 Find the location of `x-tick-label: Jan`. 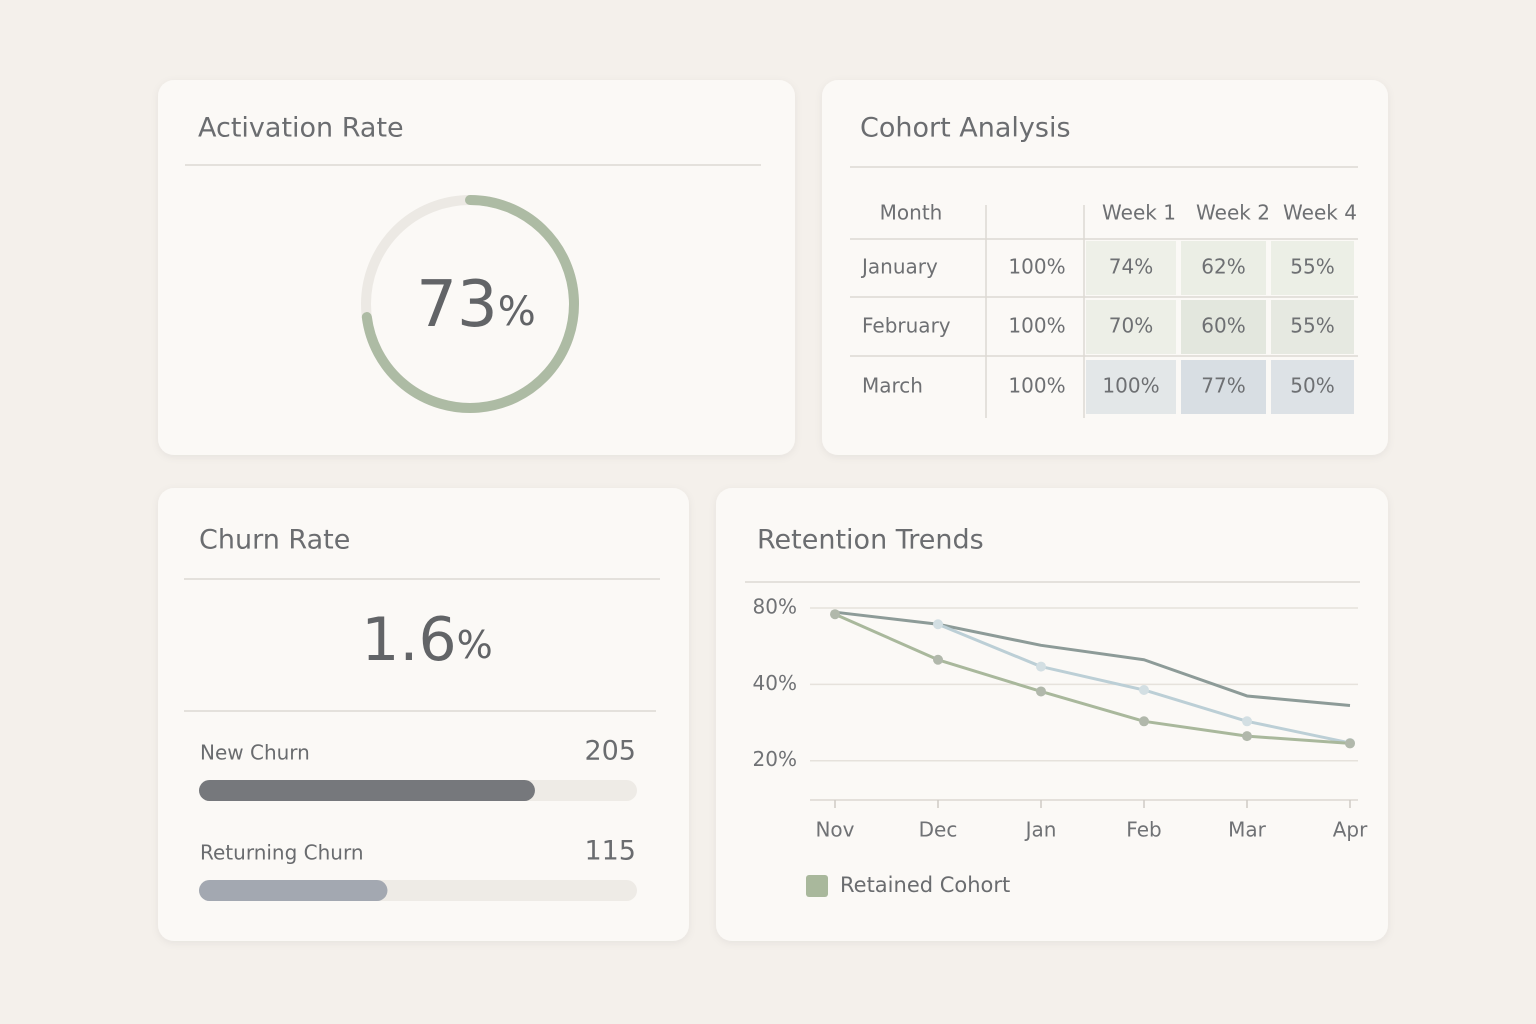

x-tick-label: Jan is located at coordinates (1040, 830).